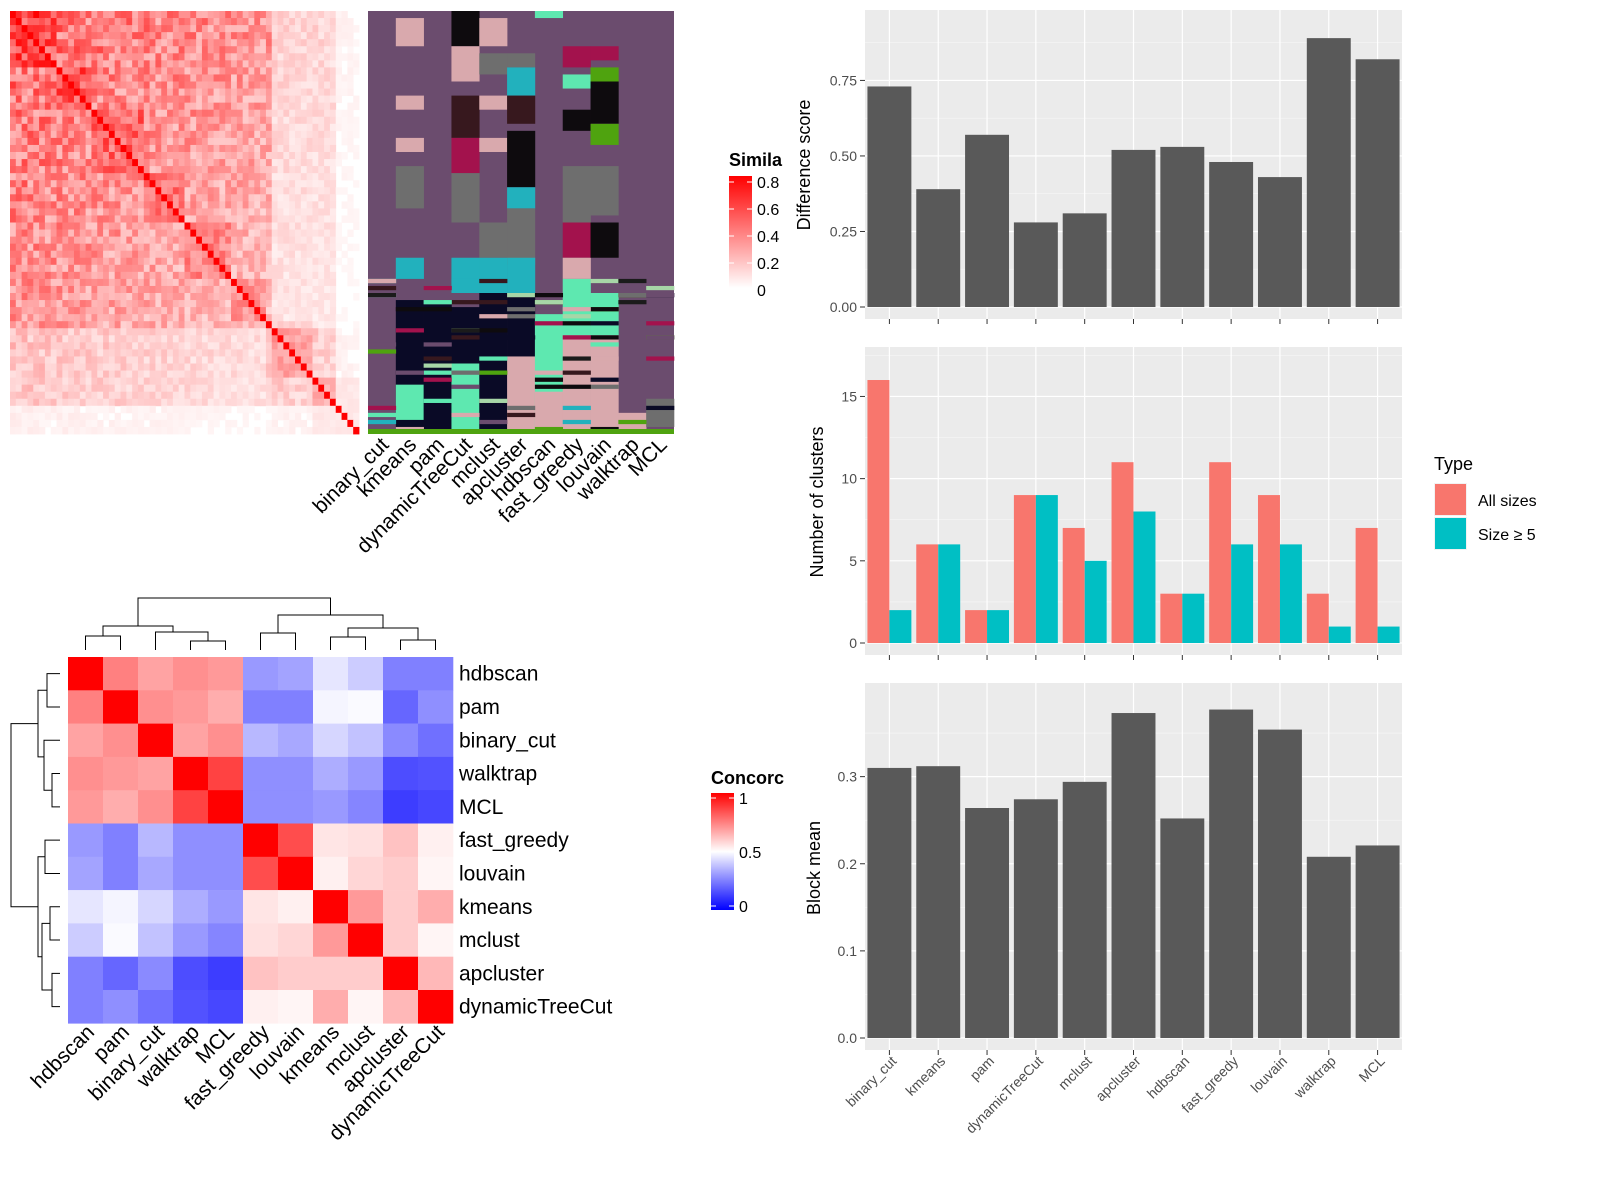 This screenshot has width=1600, height=1200. Describe the element at coordinates (1168, 1077) in the screenshot. I see `x-tick-label: hdbscan` at that location.